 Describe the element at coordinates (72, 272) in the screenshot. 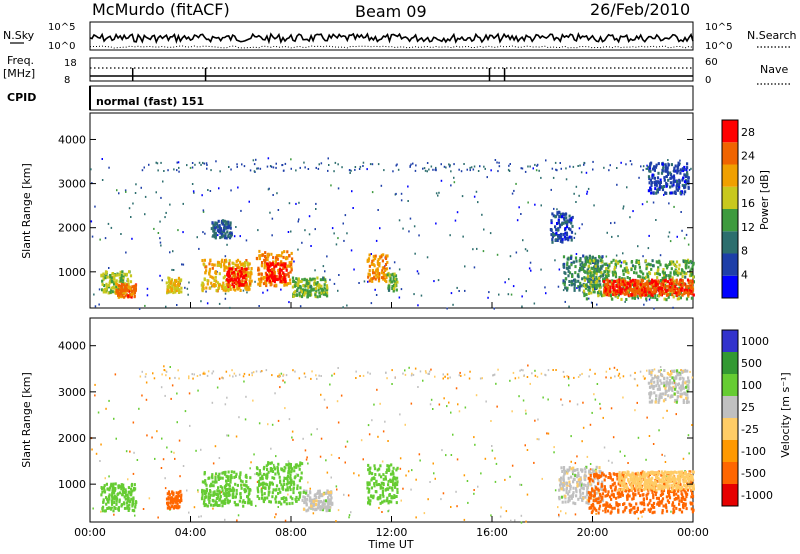

I see `y-tick-label: 1000` at that location.